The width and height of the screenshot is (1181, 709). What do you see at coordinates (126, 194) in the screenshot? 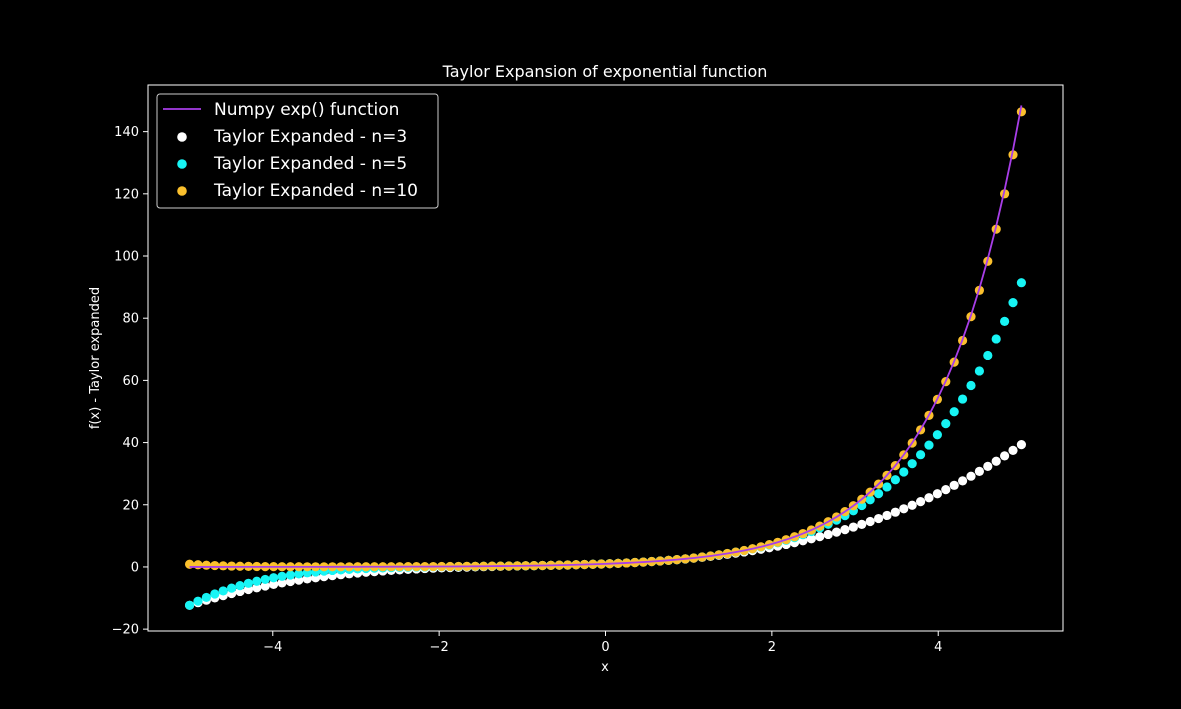
I see `y-tick-label: 120` at bounding box center [126, 194].